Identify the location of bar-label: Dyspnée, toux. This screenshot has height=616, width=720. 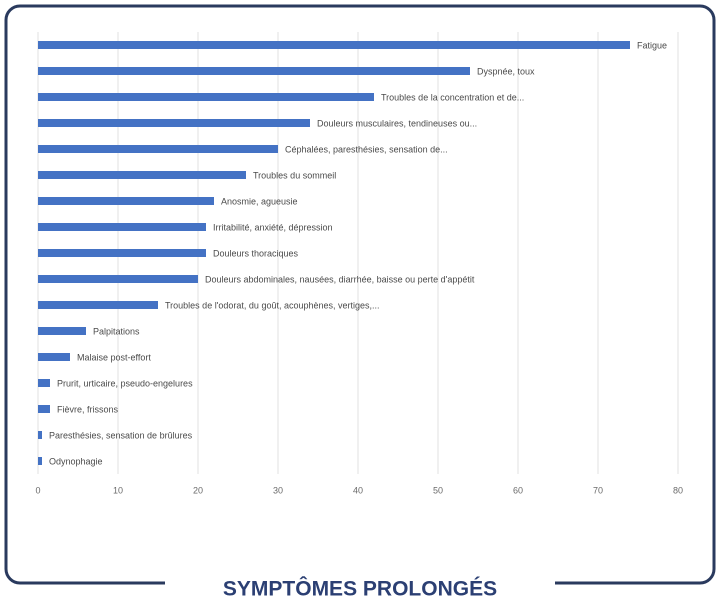
(506, 71).